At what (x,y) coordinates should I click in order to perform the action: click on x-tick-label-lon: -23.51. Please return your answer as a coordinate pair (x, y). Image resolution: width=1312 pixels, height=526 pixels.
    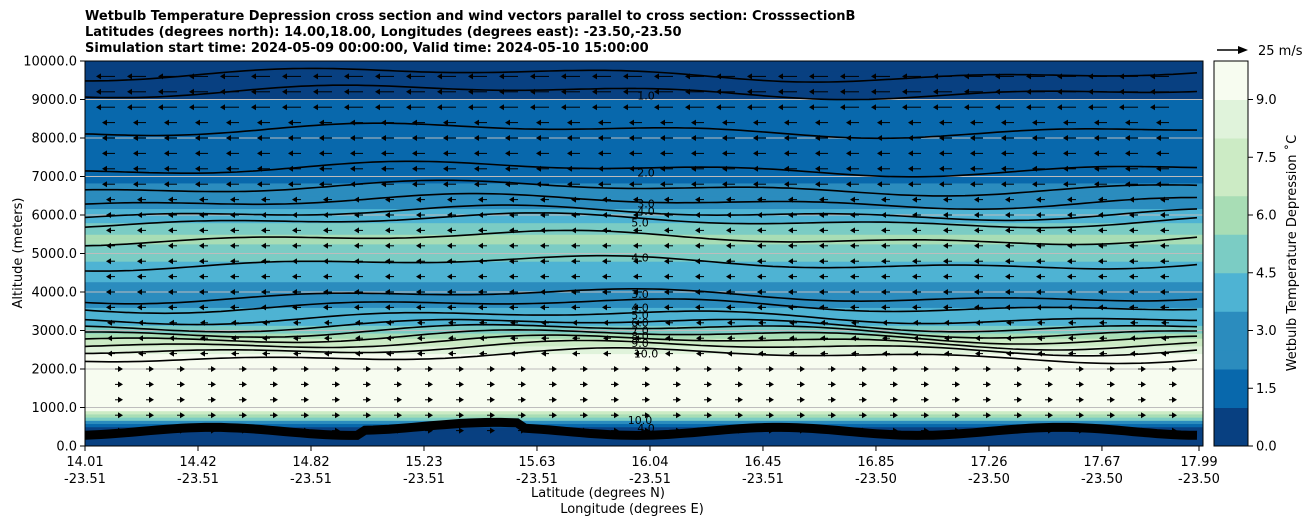
    Looking at the image, I should click on (85, 479).